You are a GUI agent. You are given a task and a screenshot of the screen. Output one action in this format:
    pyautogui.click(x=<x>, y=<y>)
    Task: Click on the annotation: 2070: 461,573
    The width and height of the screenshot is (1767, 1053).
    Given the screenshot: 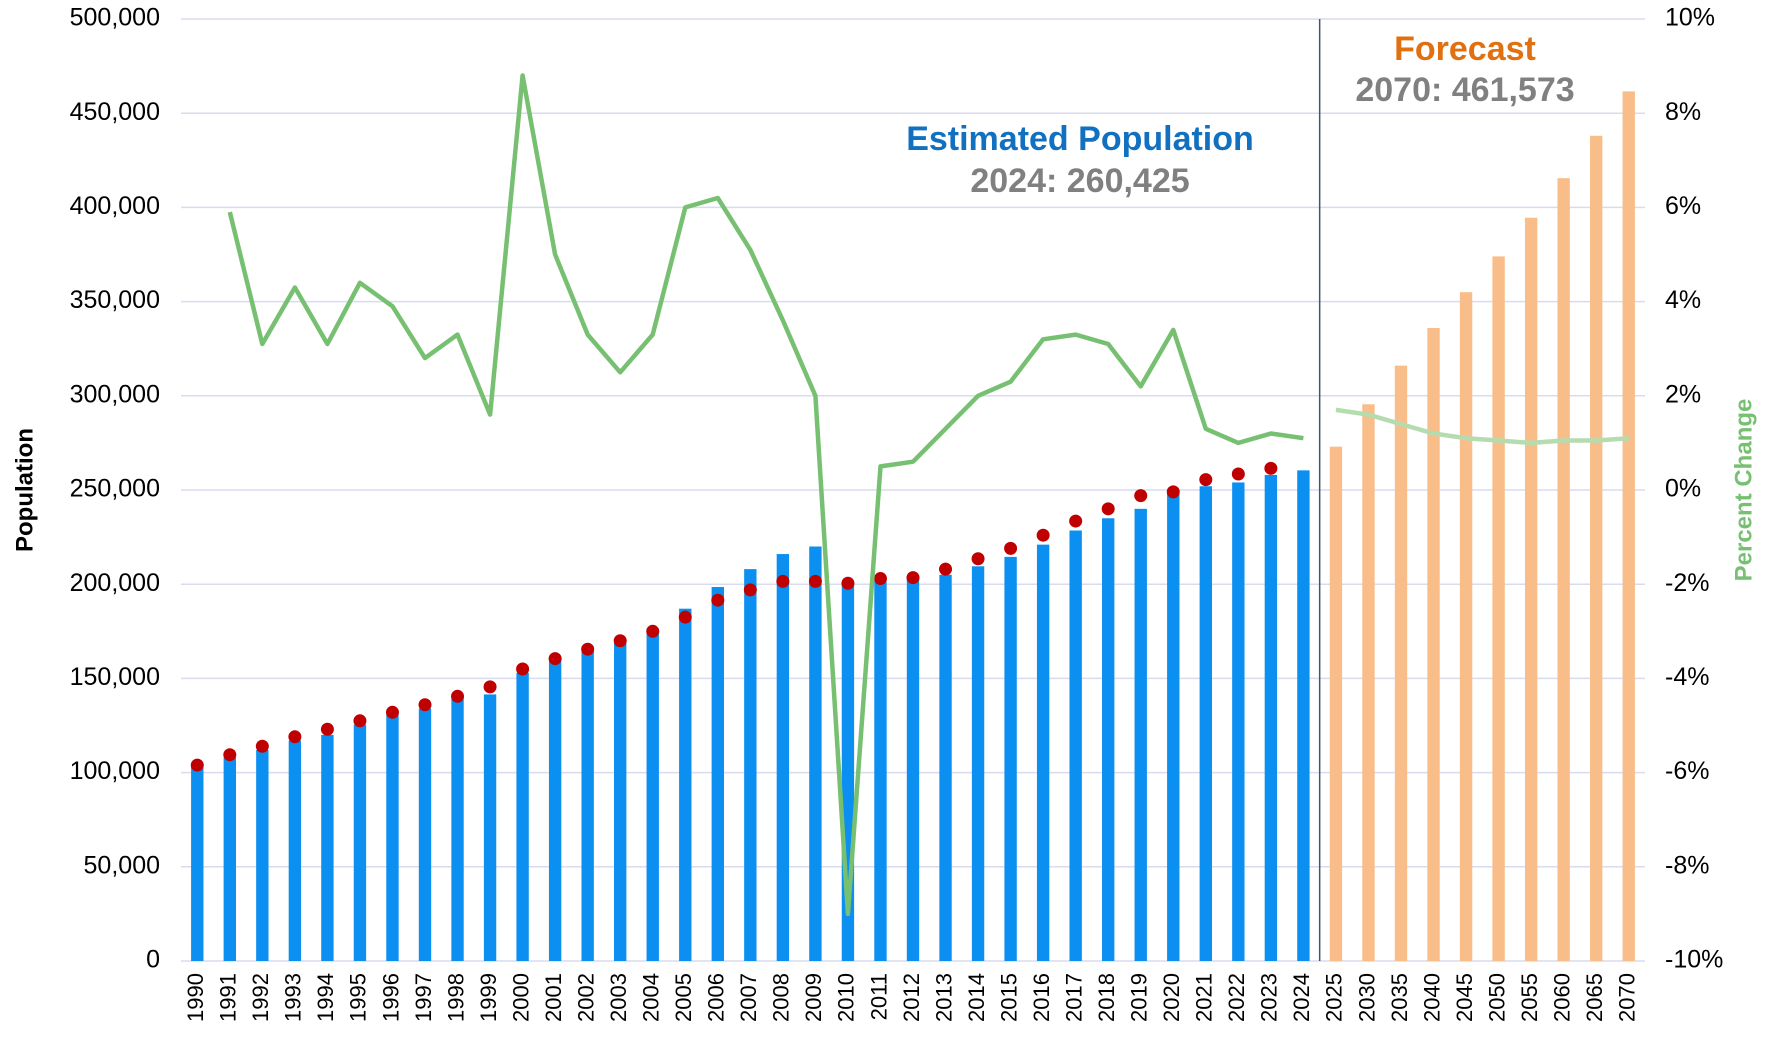 What is the action you would take?
    pyautogui.click(x=1464, y=90)
    